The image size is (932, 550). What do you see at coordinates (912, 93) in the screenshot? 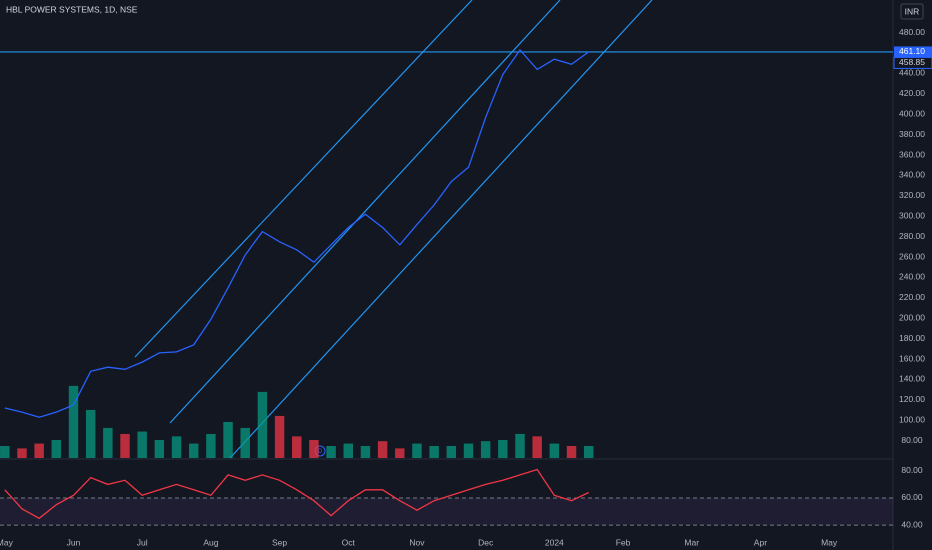
I see `y-tick-label: 420.00` at bounding box center [912, 93].